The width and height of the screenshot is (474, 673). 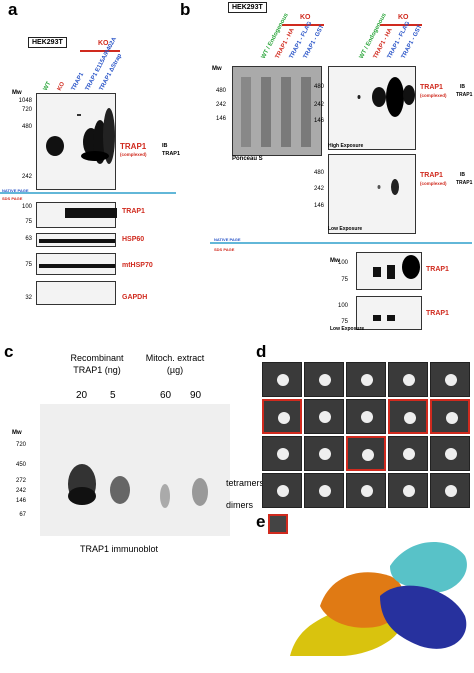 What do you see at coordinates (137, 265) in the screenshot?
I see `band-mthsp70: mtHSP70` at bounding box center [137, 265].